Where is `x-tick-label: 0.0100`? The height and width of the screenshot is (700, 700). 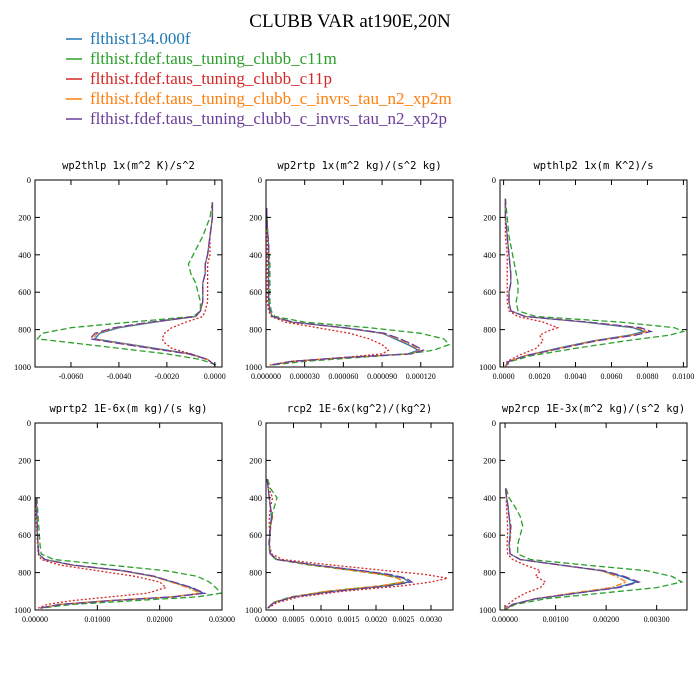 x-tick-label: 0.0100 is located at coordinates (683, 376).